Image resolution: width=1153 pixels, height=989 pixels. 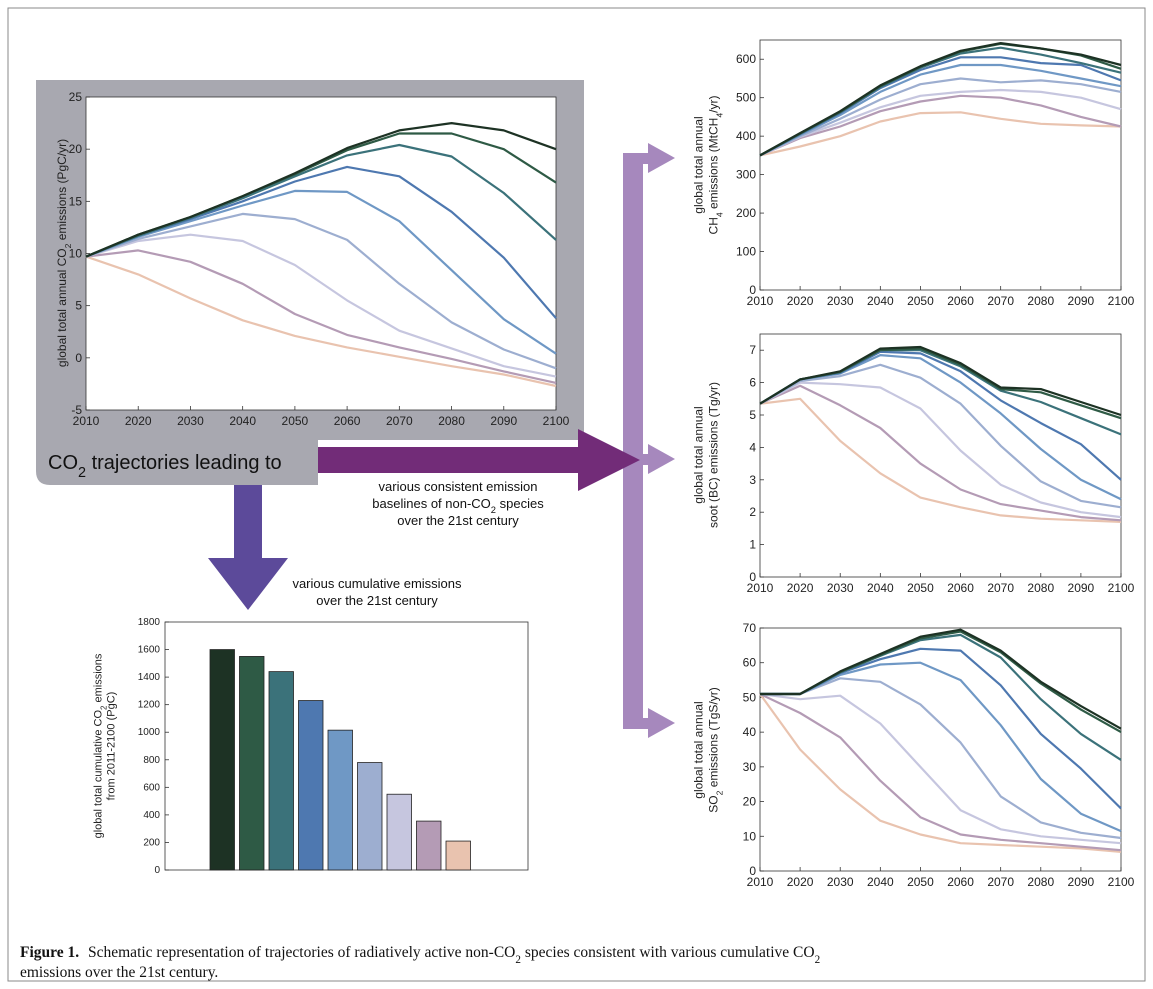 I want to click on ch4-ytick-label: 400, so click(x=746, y=136).